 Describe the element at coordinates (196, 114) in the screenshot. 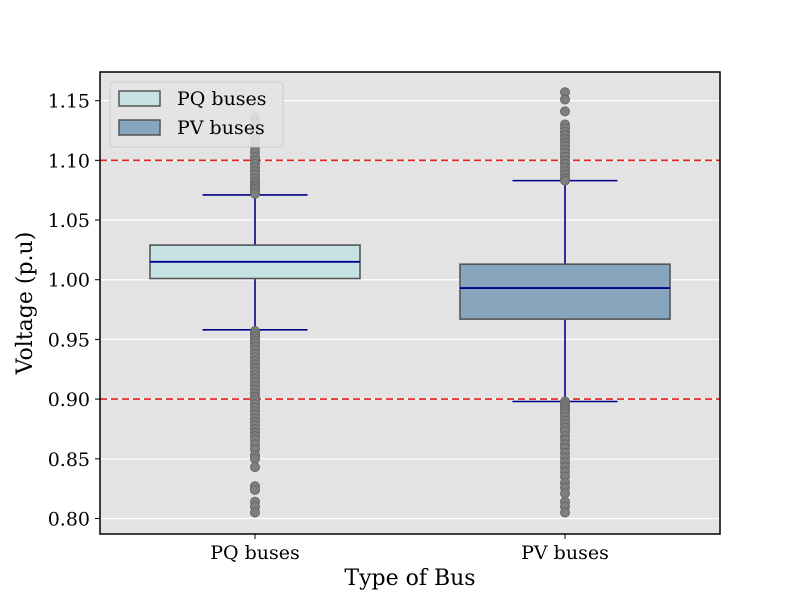

I see `legend: PQ buses PV buses` at that location.